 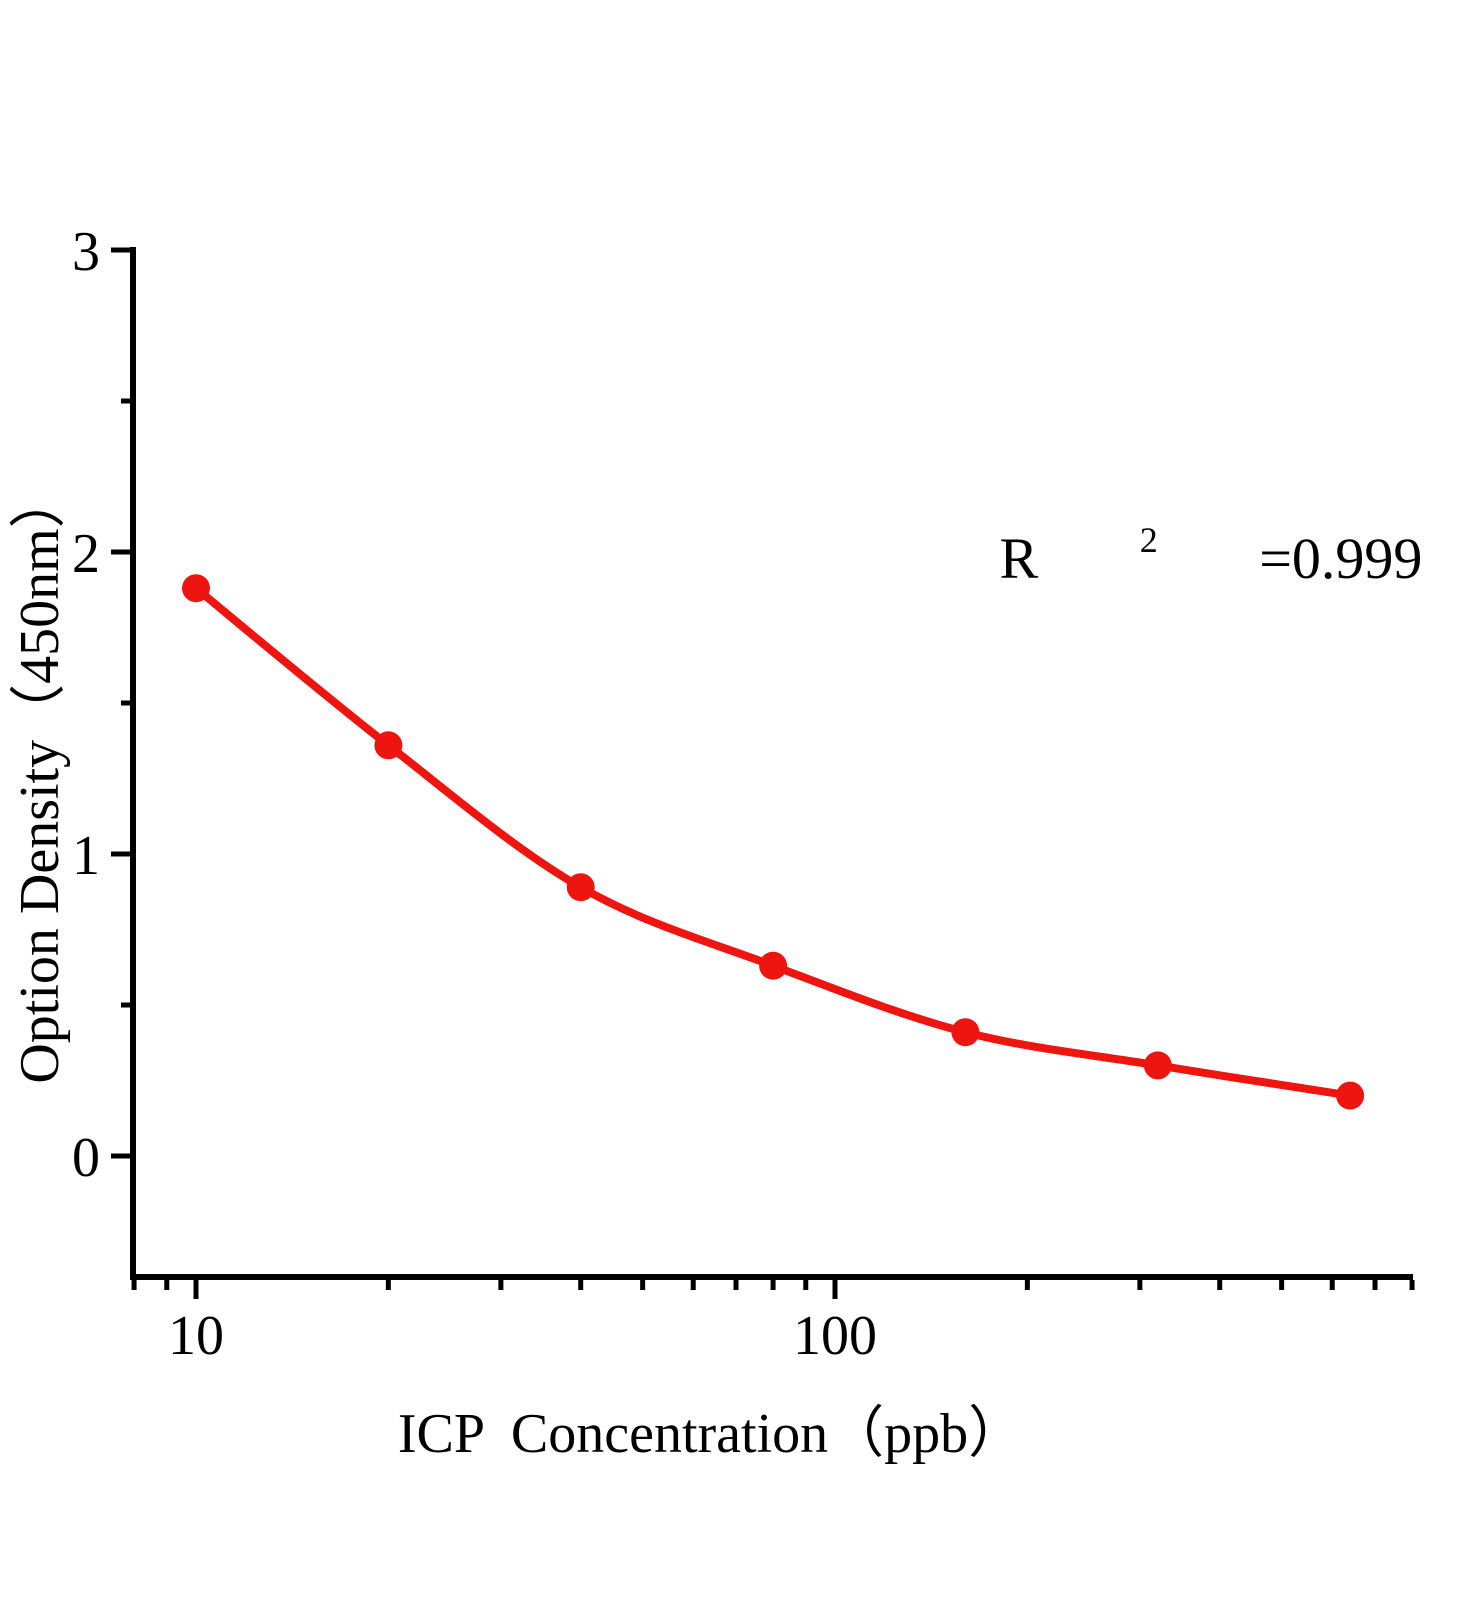 What do you see at coordinates (196, 1336) in the screenshot?
I see `x-tick-label: 10` at bounding box center [196, 1336].